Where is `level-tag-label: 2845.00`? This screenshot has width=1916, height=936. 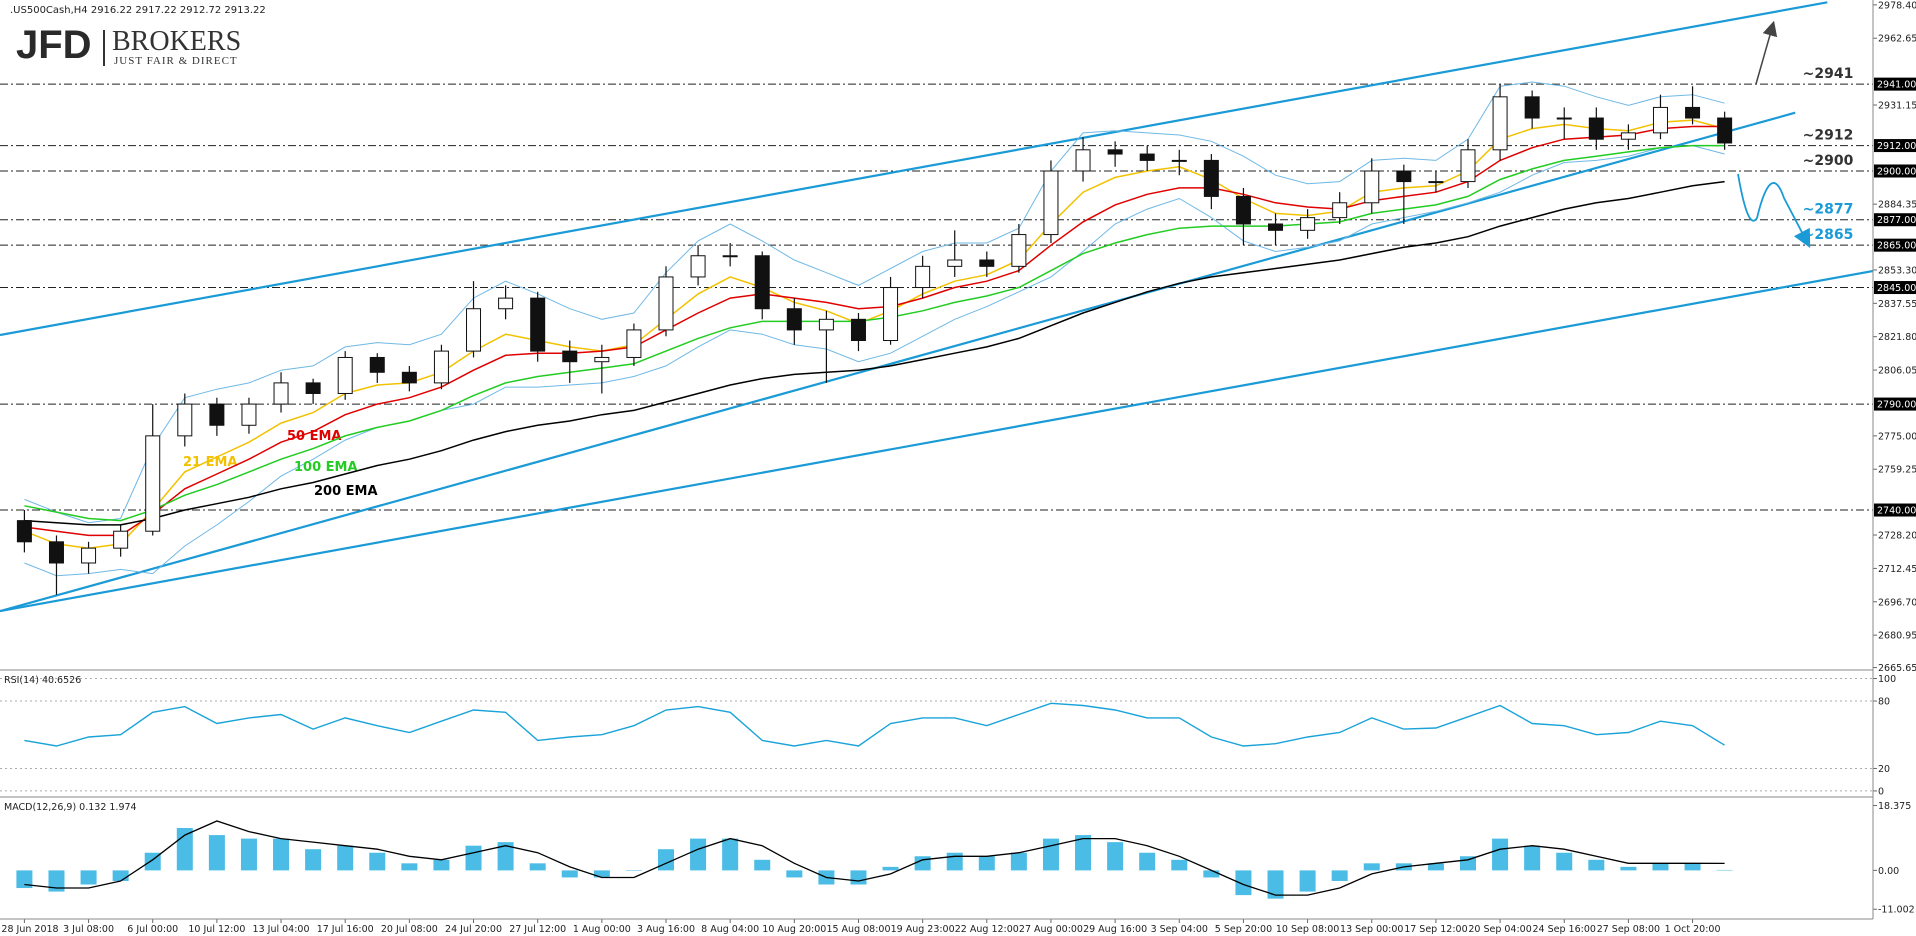 level-tag-label: 2845.00 is located at coordinates (1896, 288).